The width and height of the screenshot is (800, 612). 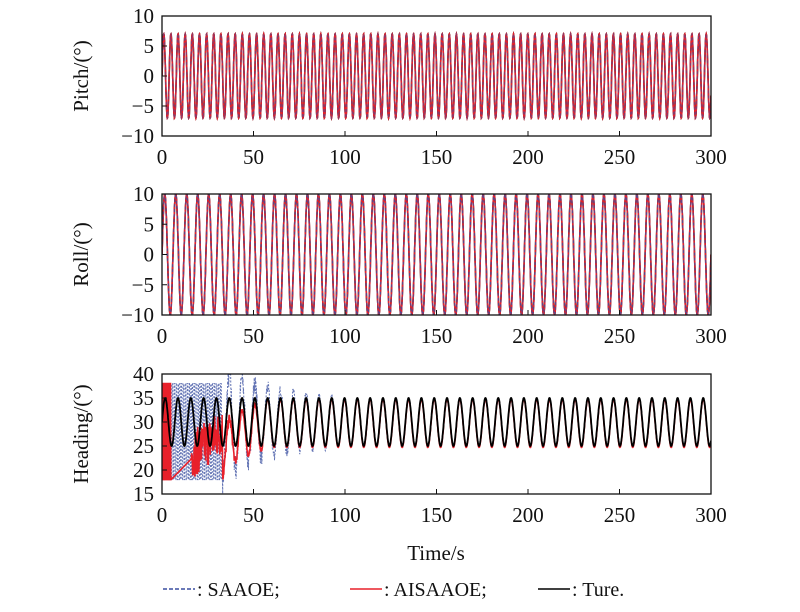 What do you see at coordinates (81, 254) in the screenshot?
I see `y-axis-label: Roll/(°)` at bounding box center [81, 254].